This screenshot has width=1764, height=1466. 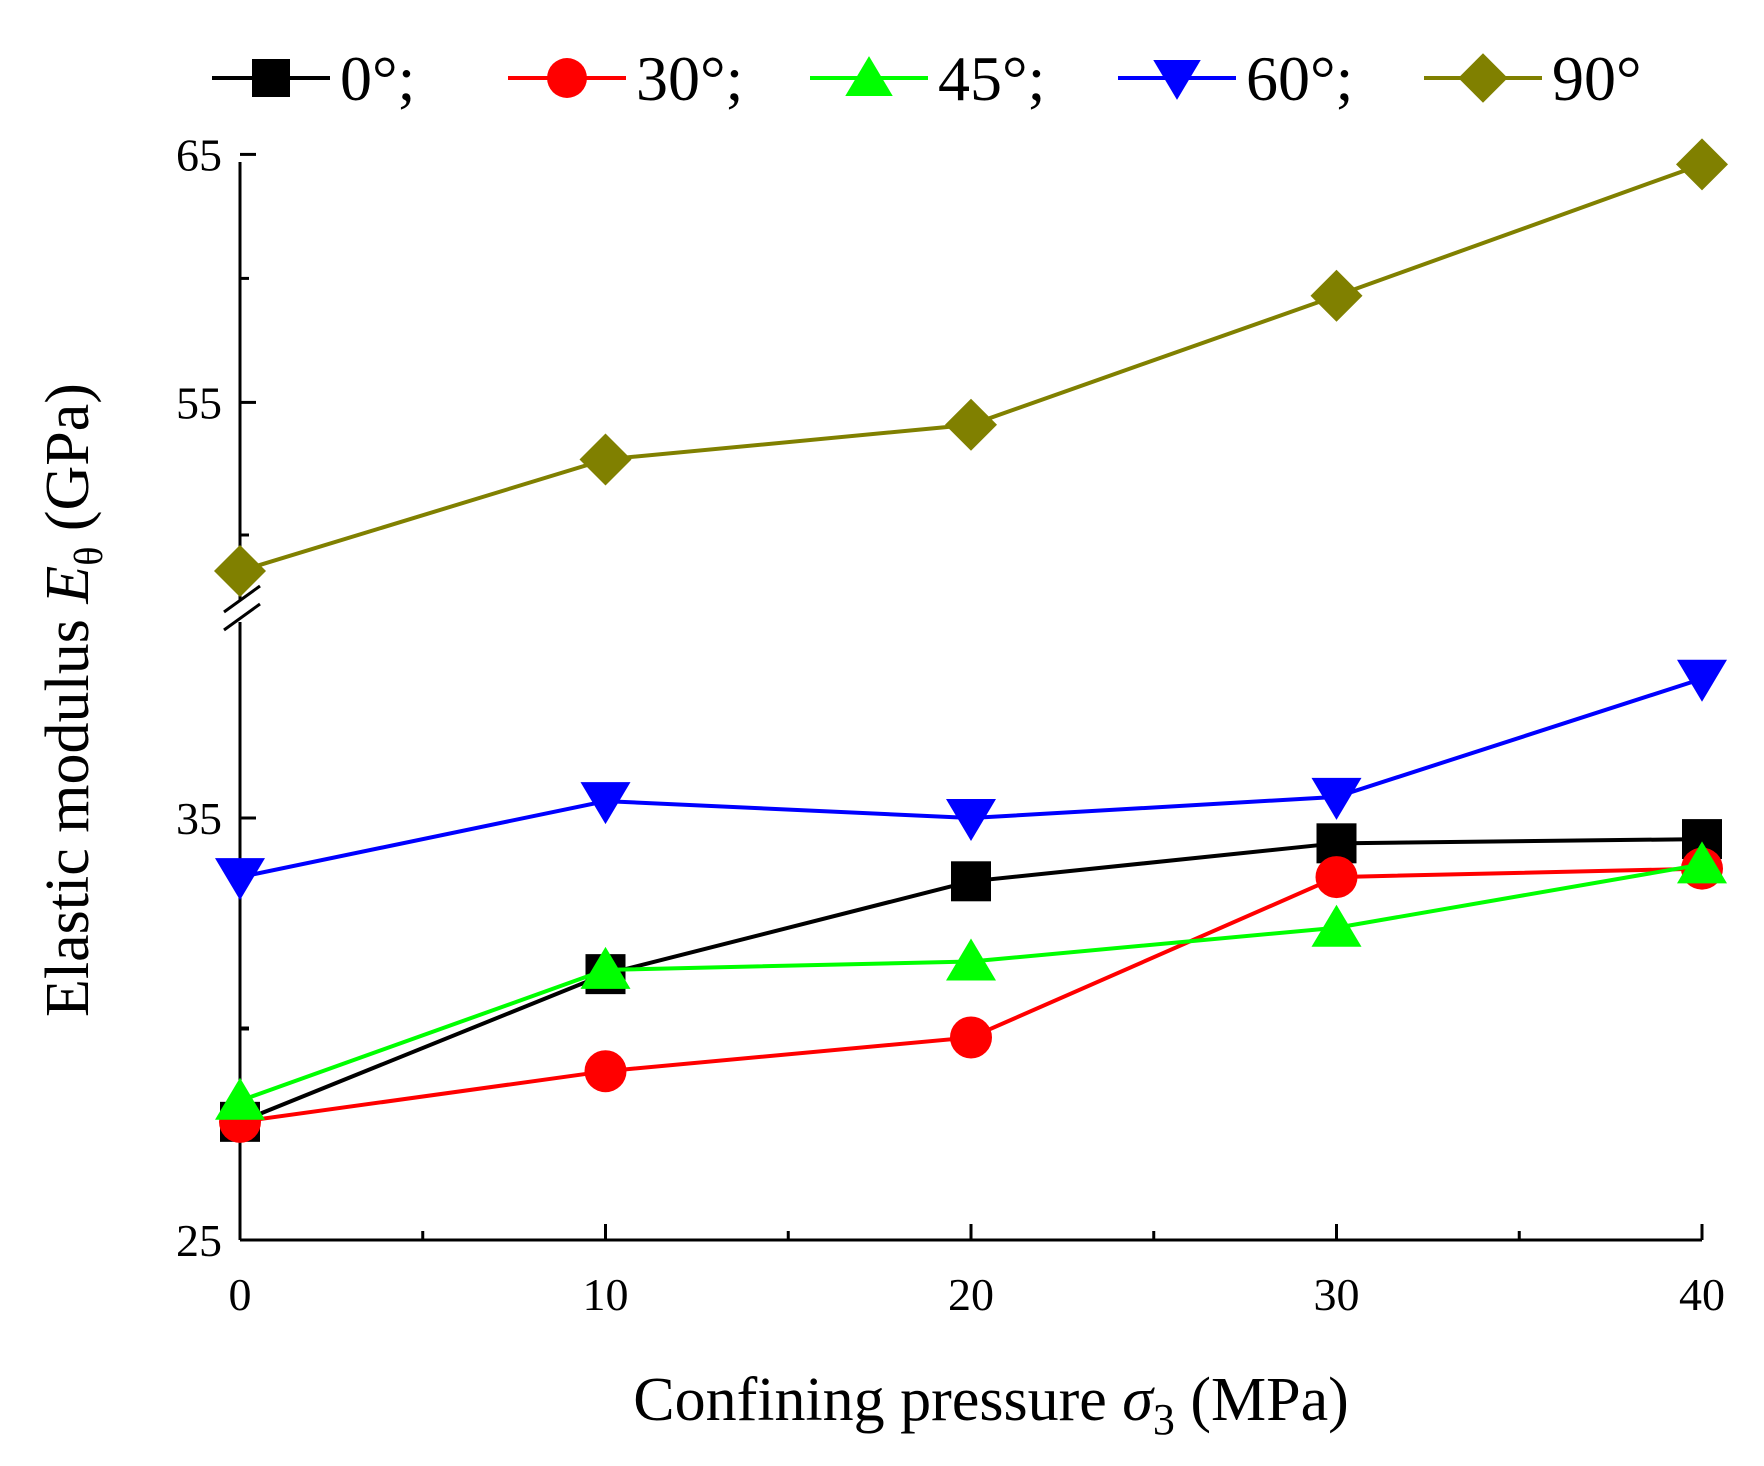 What do you see at coordinates (68, 465) in the screenshot?
I see `y-axis-title-unit: (GPa)` at bounding box center [68, 465].